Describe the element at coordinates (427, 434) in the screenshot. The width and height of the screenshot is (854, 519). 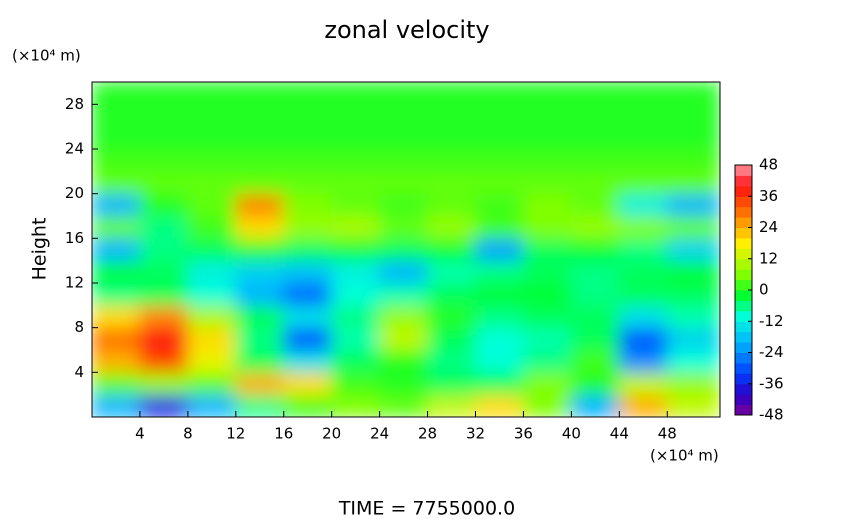
I see `x-tick-label: 28` at that location.